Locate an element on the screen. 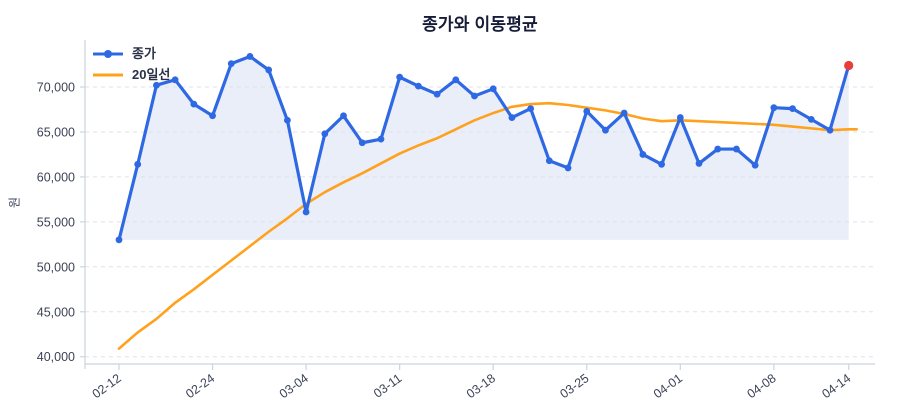 This screenshot has width=900, height=420. x-tick-label: 02-12 is located at coordinates (107, 386).